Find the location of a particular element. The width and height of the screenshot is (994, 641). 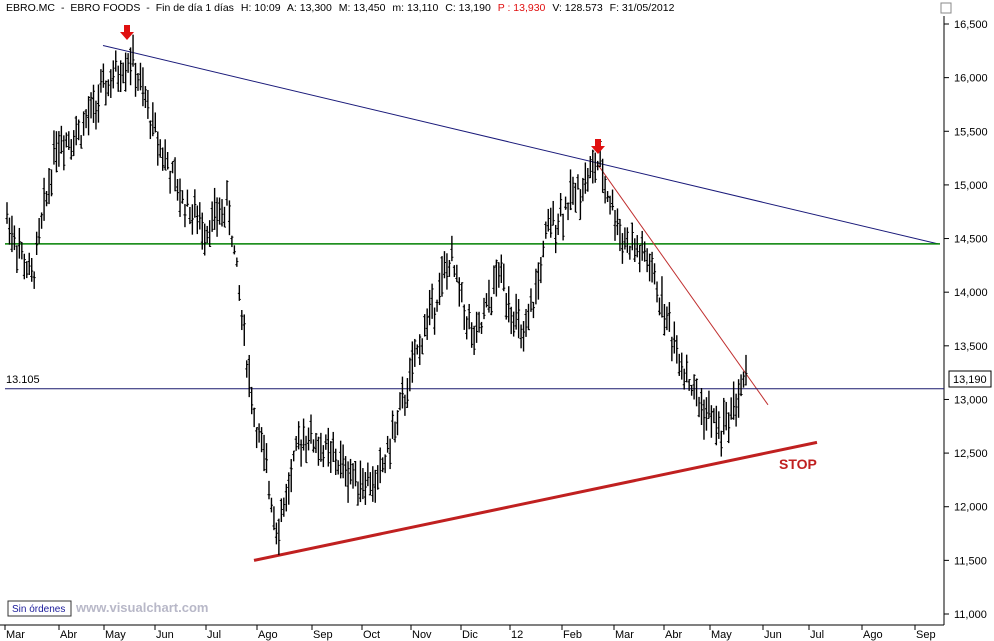

stop-label: STOP is located at coordinates (798, 464).